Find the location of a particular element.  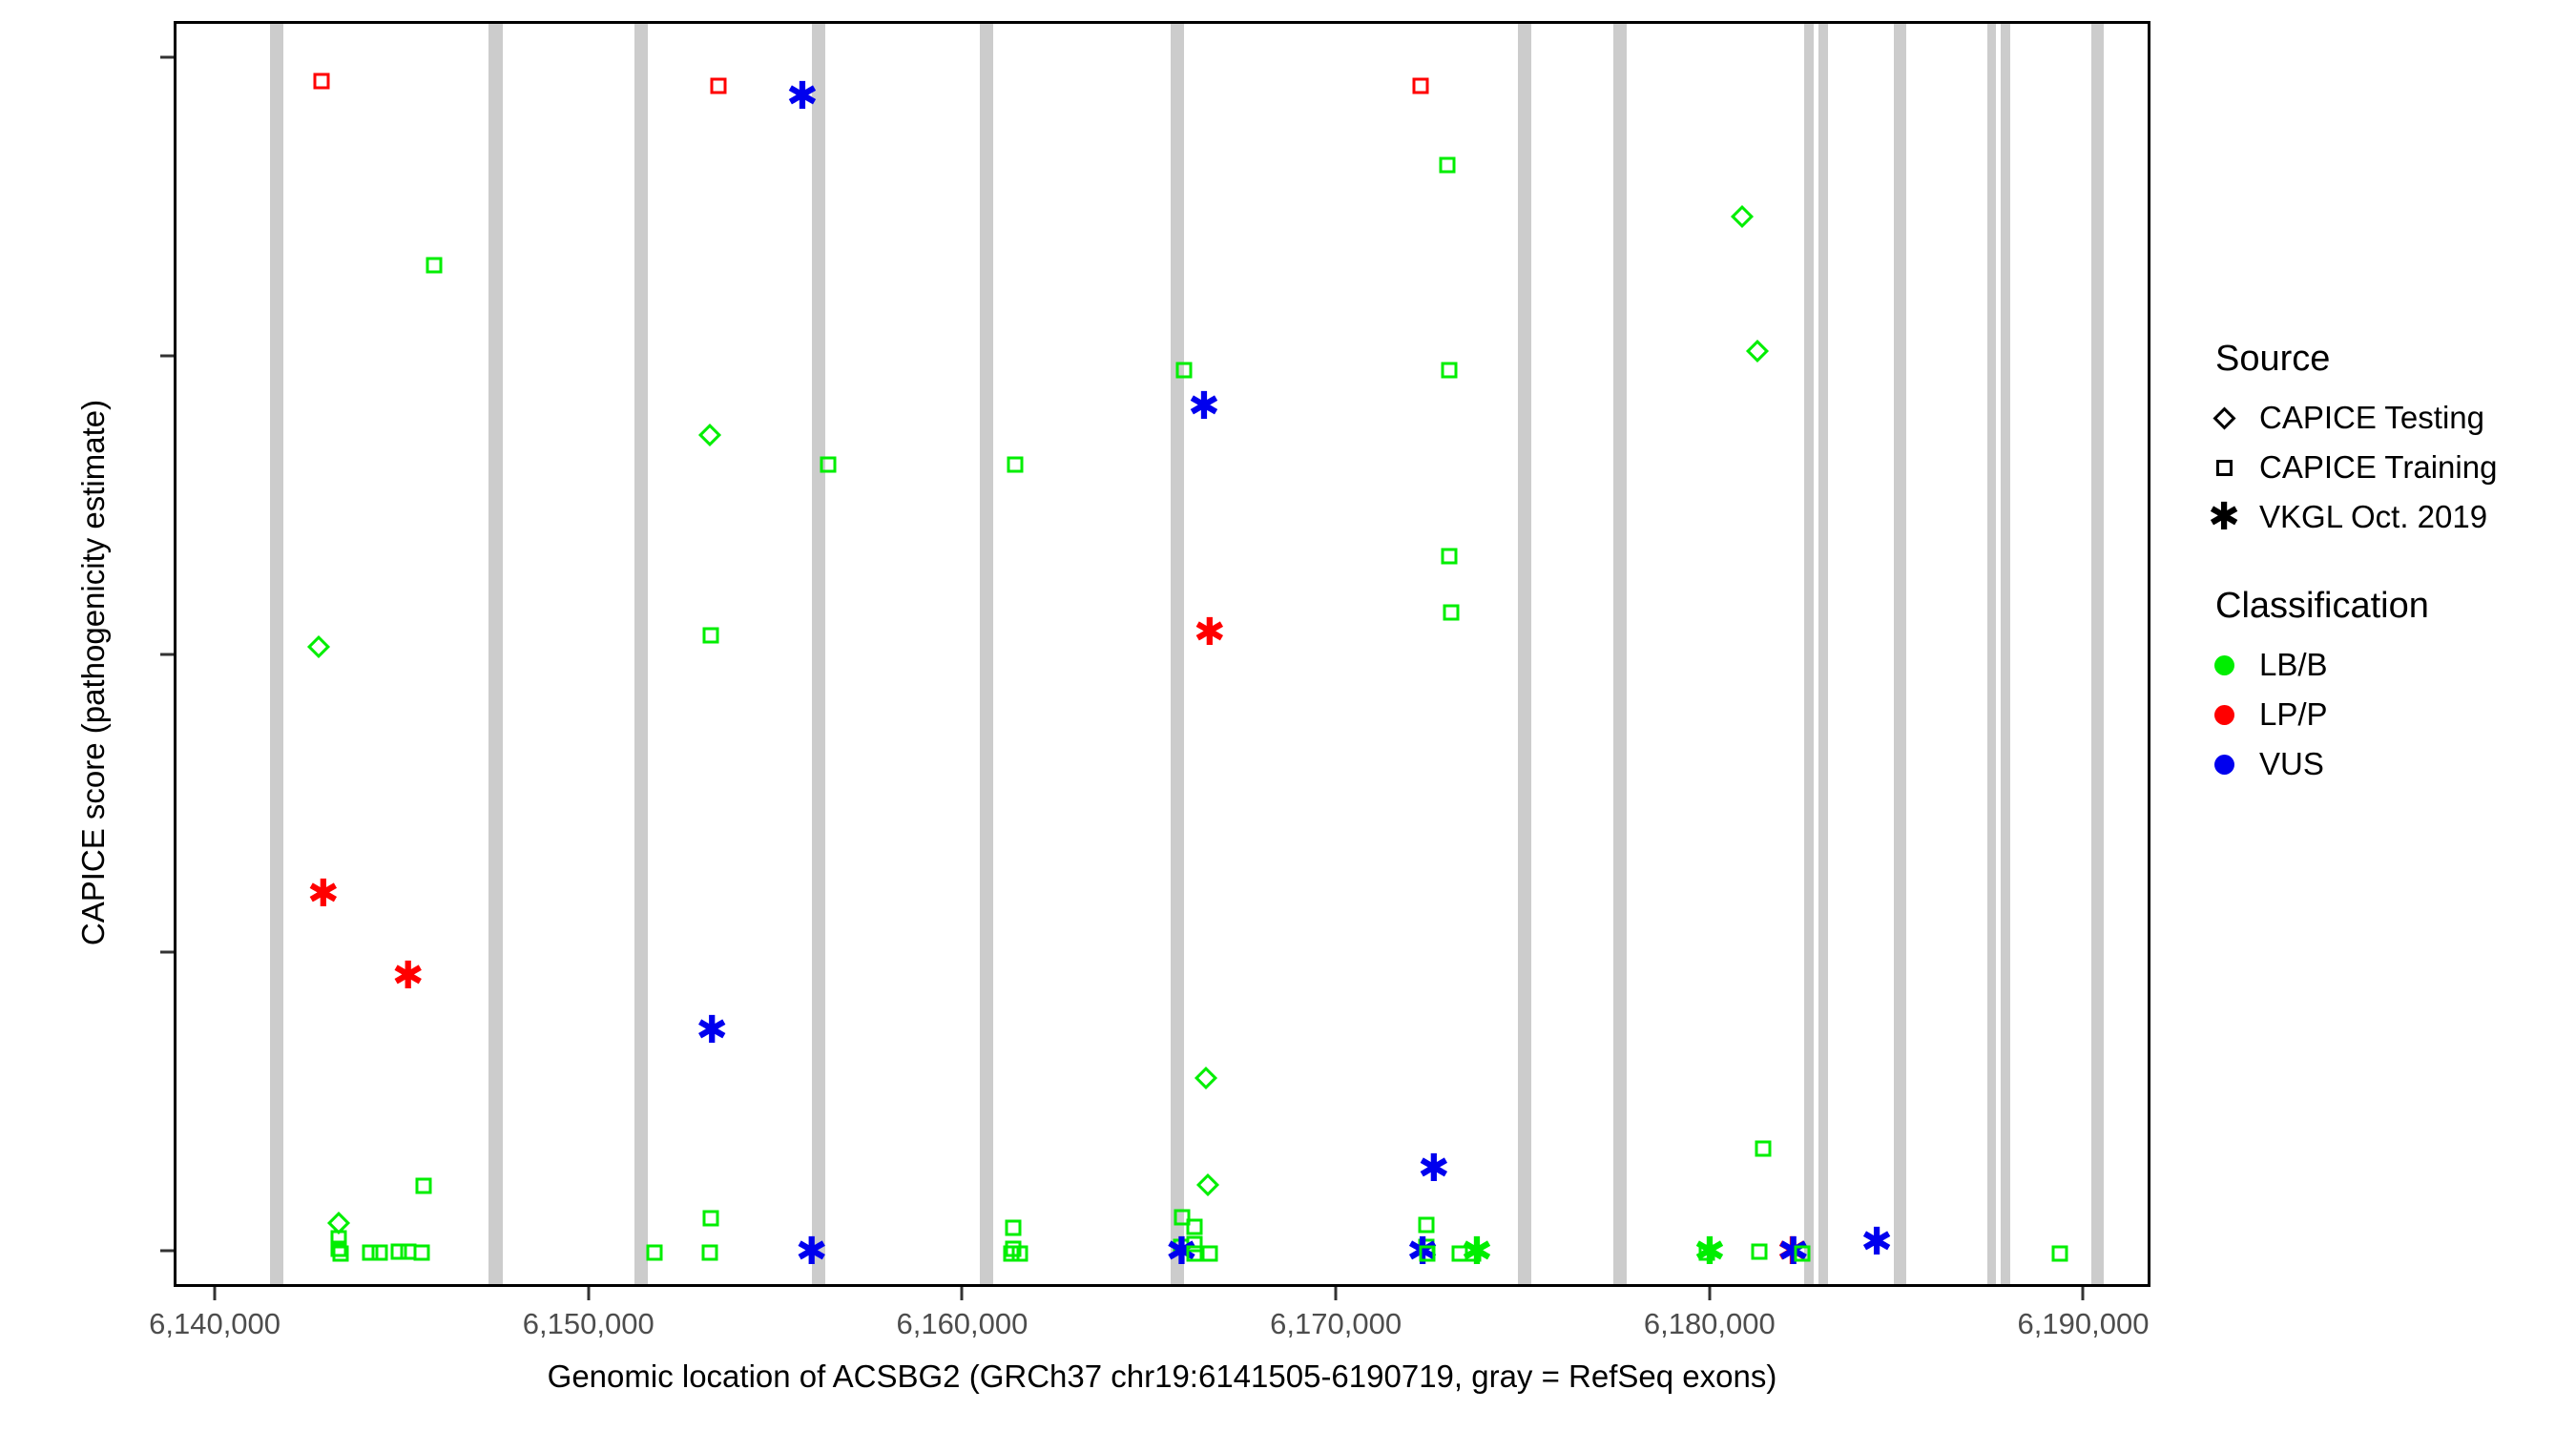

x-tick-label: 6,150,000 is located at coordinates (588, 1323).